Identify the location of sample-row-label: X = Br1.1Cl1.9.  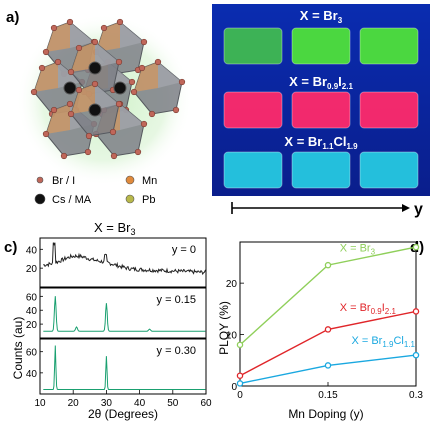
(321, 142).